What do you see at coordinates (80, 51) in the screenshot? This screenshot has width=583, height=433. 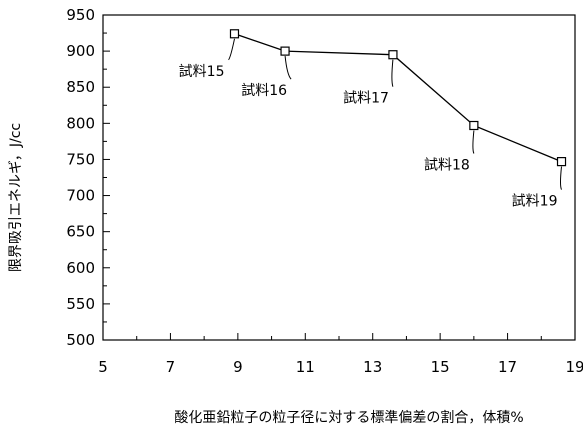 I see `y-tick-label: 900` at bounding box center [80, 51].